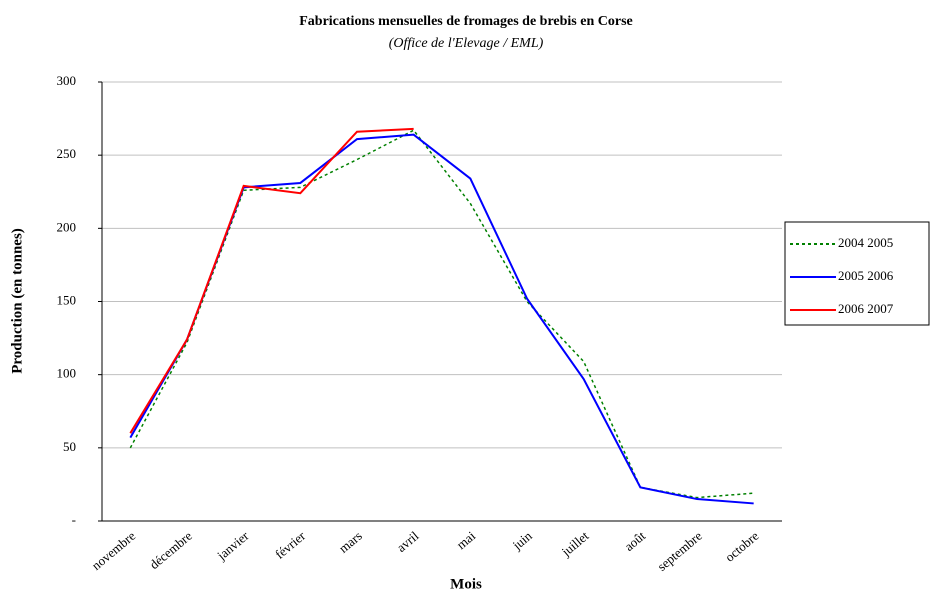 The width and height of the screenshot is (930, 594). I want to click on x-tick-label: juillet, so click(575, 544).